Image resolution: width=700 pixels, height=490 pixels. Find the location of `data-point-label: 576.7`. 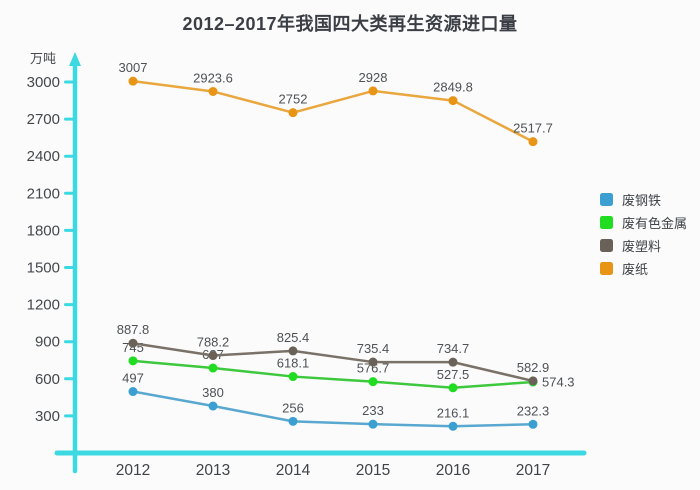

data-point-label: 576.7 is located at coordinates (373, 368).